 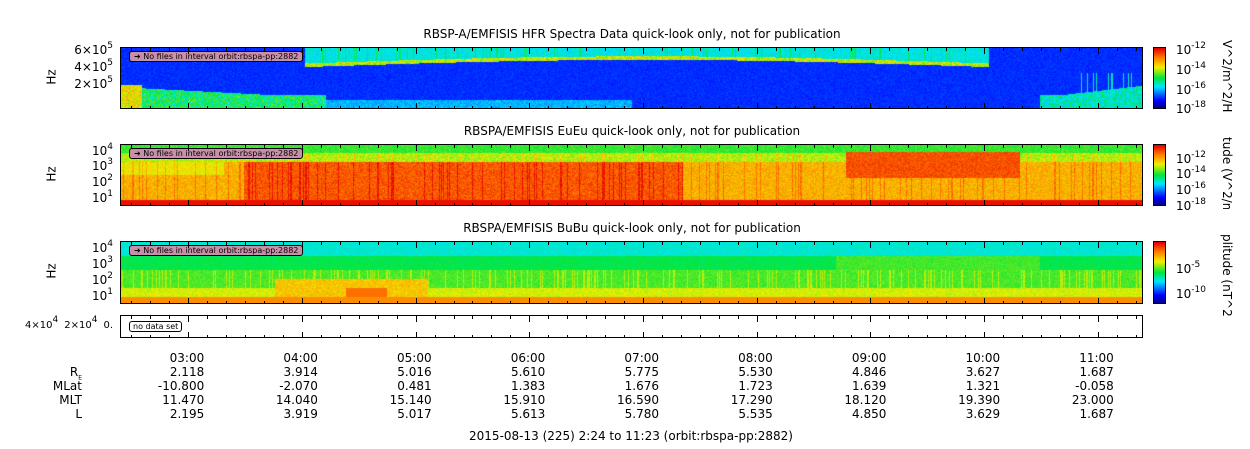 I want to click on ephem-mlt-value: 23.000, so click(x=1092, y=400).